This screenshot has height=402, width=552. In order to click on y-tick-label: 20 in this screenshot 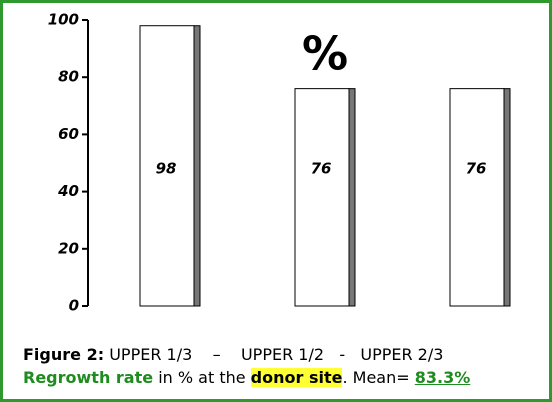, I will do `click(68, 248)`.